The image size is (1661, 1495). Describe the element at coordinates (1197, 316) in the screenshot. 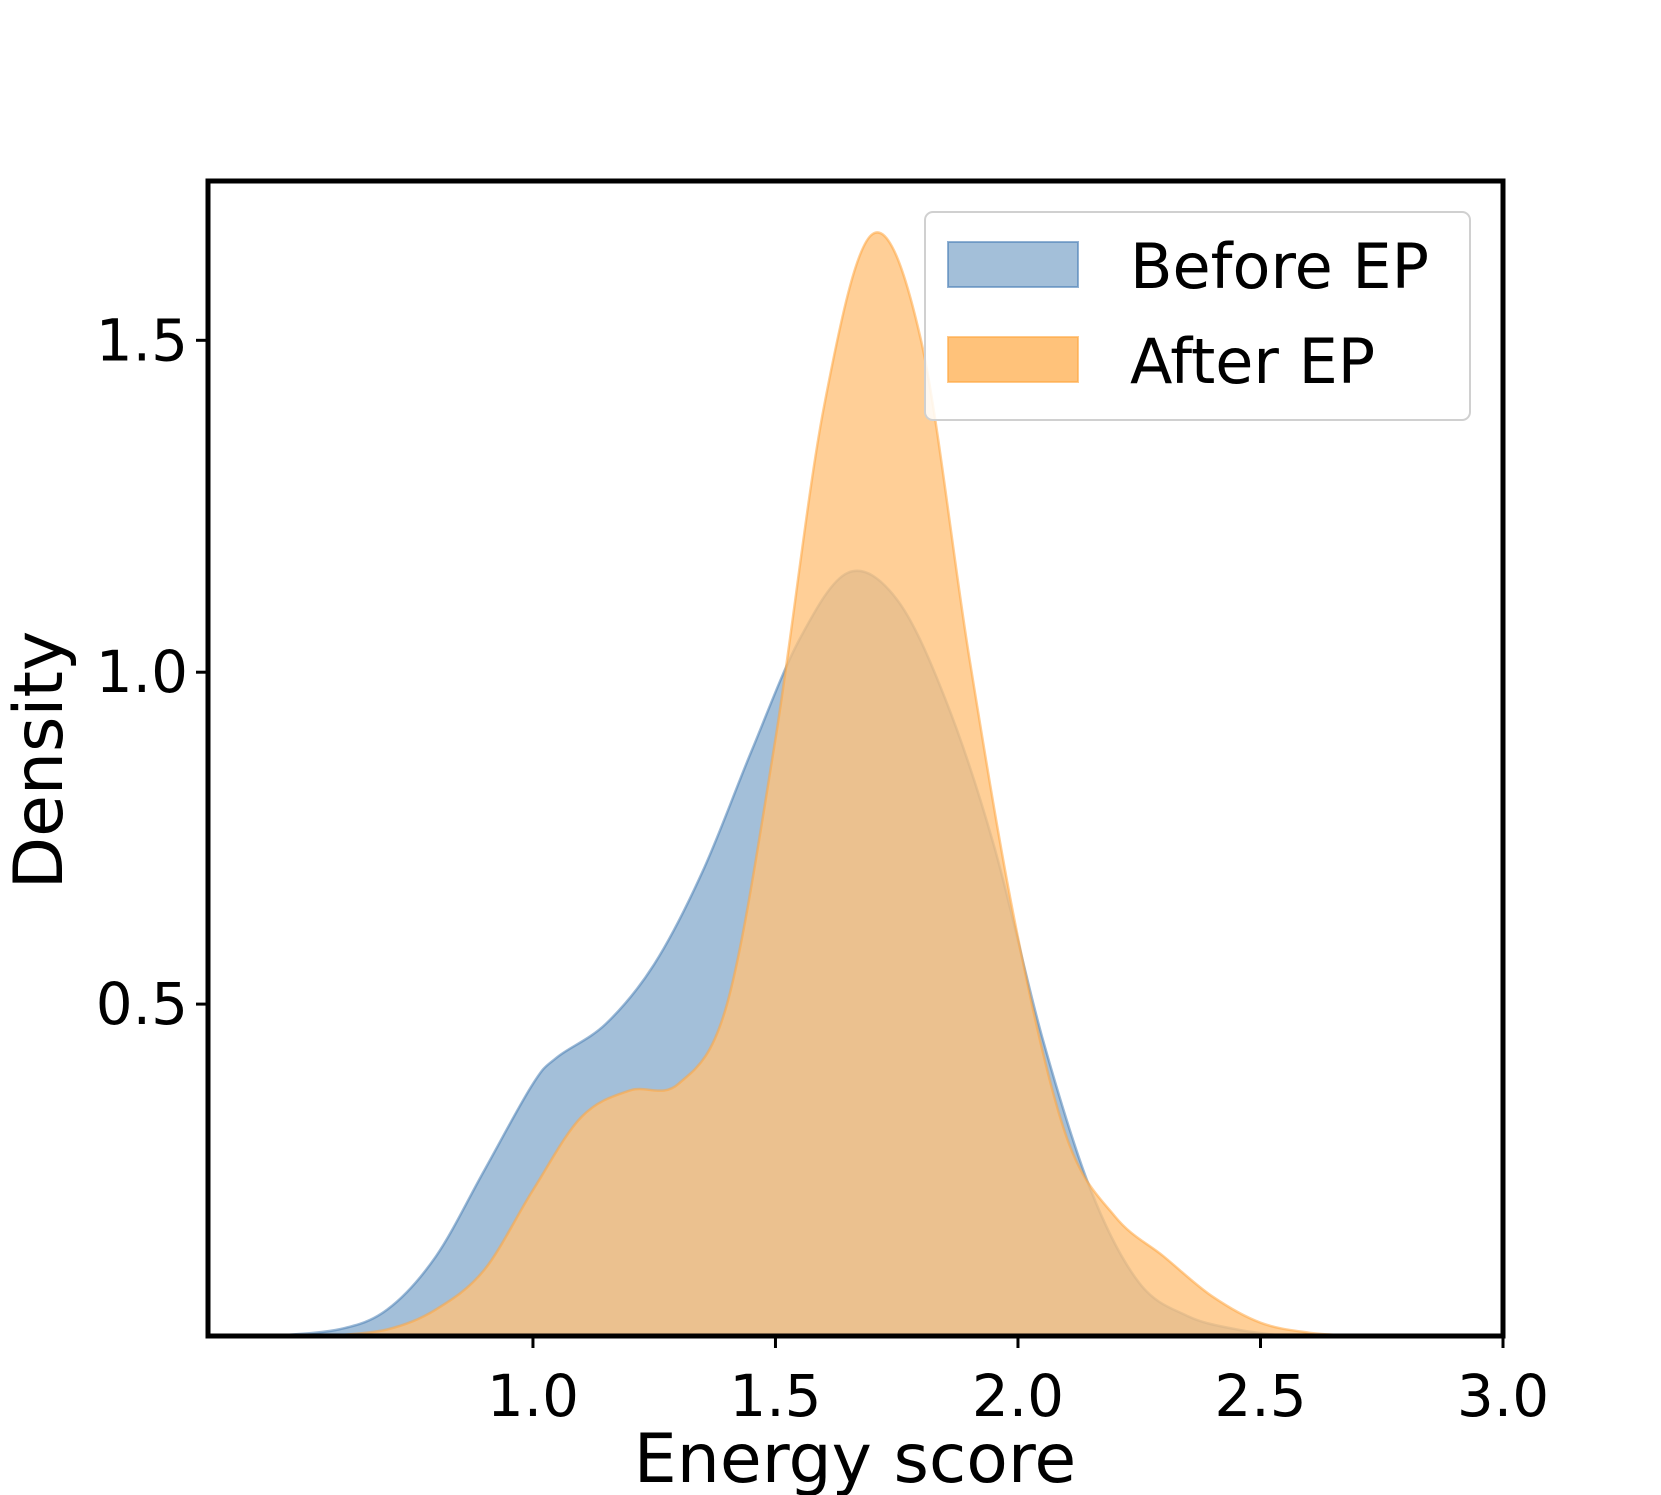

I see `legend: Before EP After EP` at that location.